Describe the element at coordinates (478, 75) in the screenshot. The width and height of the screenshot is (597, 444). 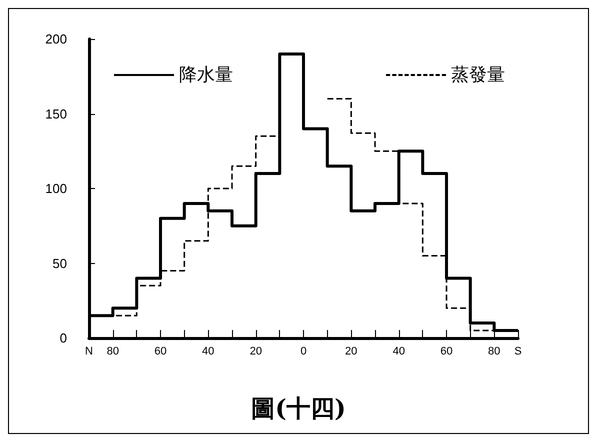
I see `legend-label: 蒸發量` at that location.